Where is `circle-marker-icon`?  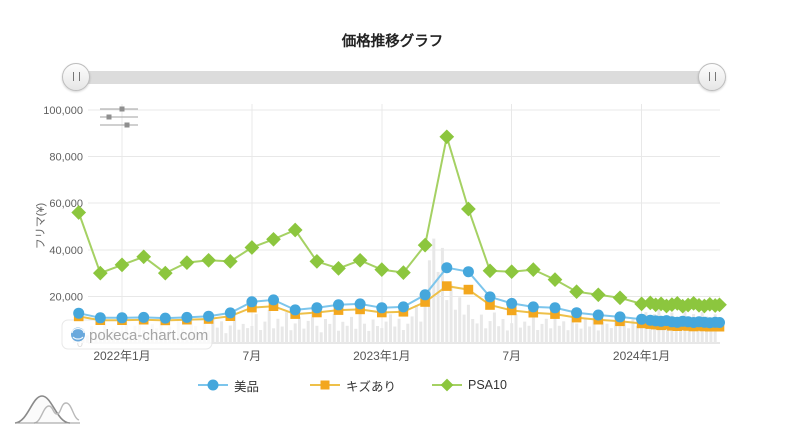
circle-marker-icon is located at coordinates (213, 385).